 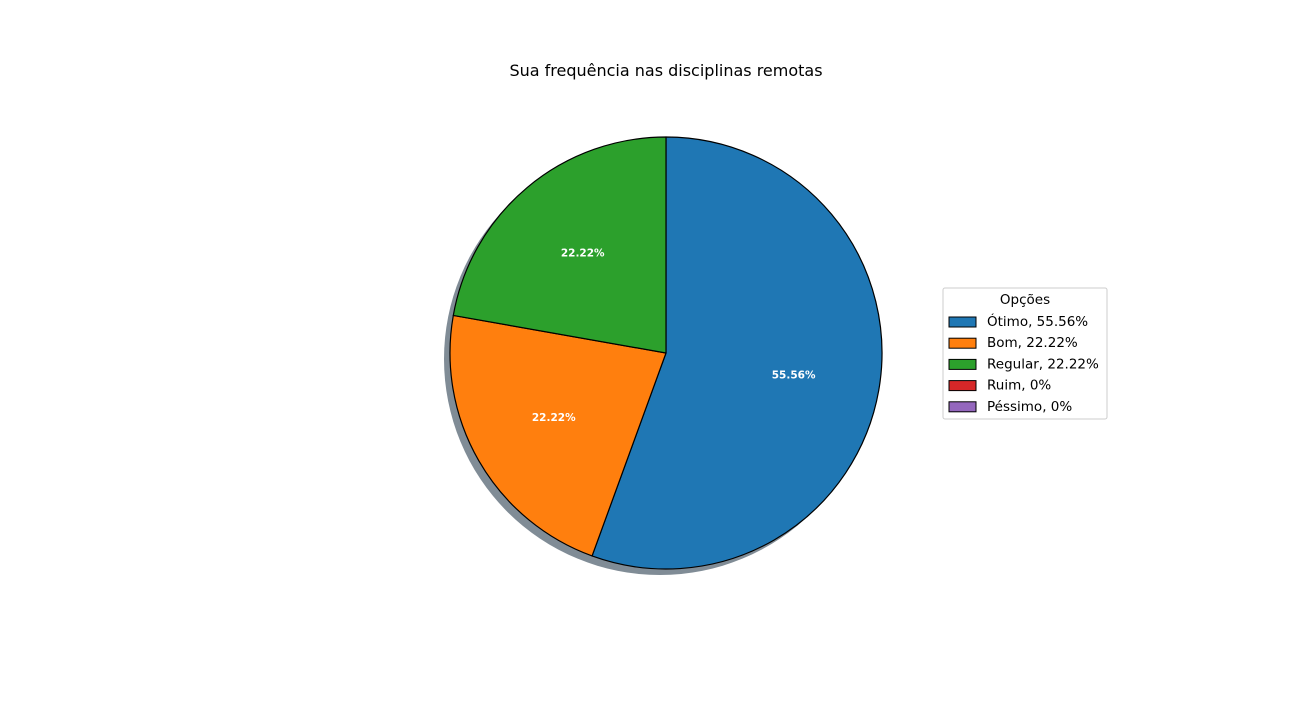 I want to click on pie-slice-label-regular: 22.22%, so click(x=583, y=254).